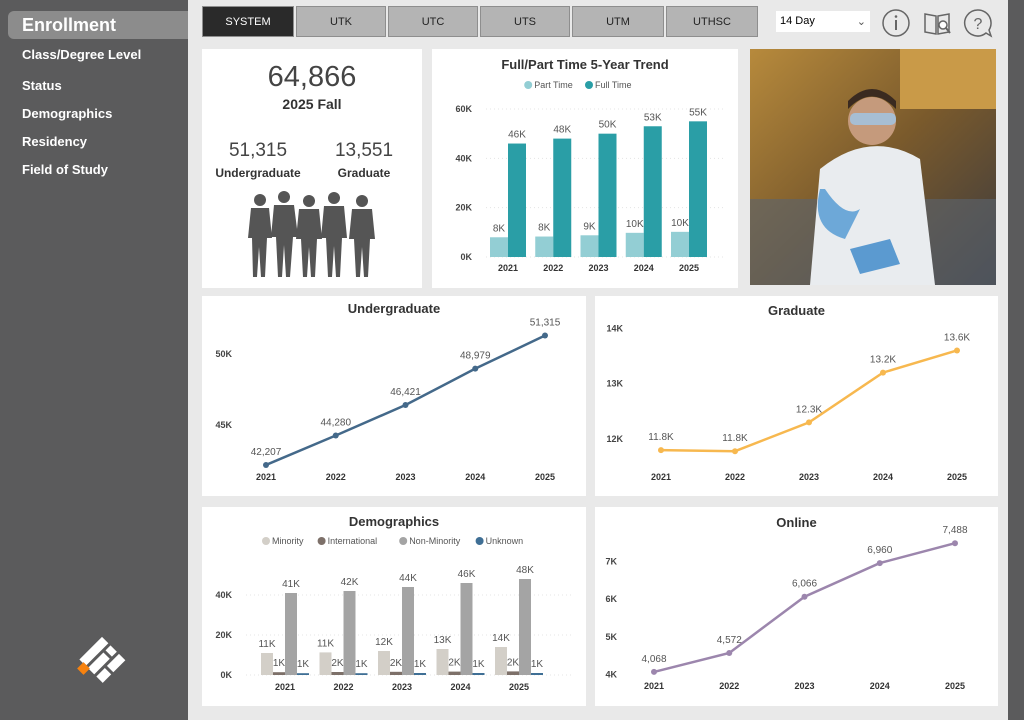 This screenshot has height=720, width=1024. Describe the element at coordinates (408, 578) in the screenshot. I see `data-label: 44K` at that location.